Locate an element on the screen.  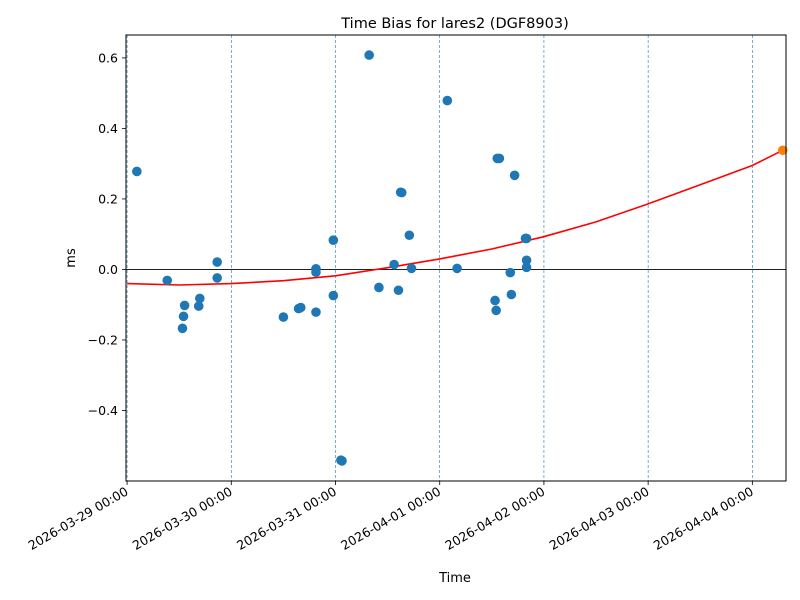
x-tick-label-2: 2026-03-31 00:00 is located at coordinates (286, 518).